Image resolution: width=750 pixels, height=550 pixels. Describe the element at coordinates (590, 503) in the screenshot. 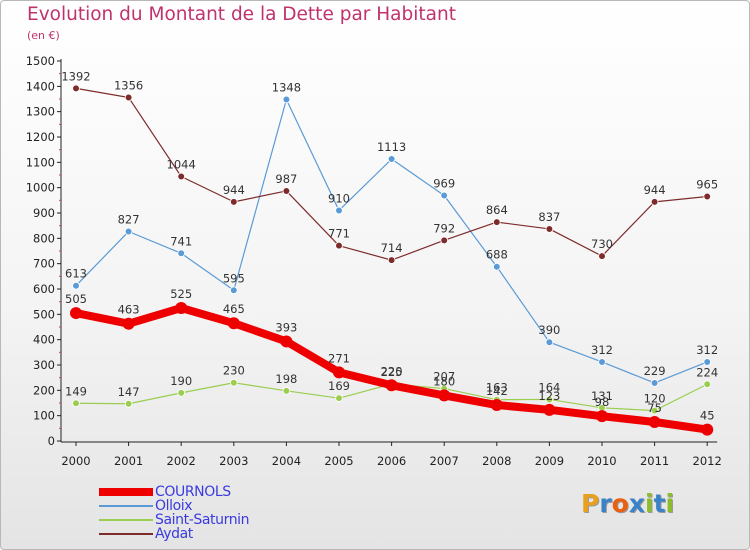

I see `brand-letter: P` at that location.